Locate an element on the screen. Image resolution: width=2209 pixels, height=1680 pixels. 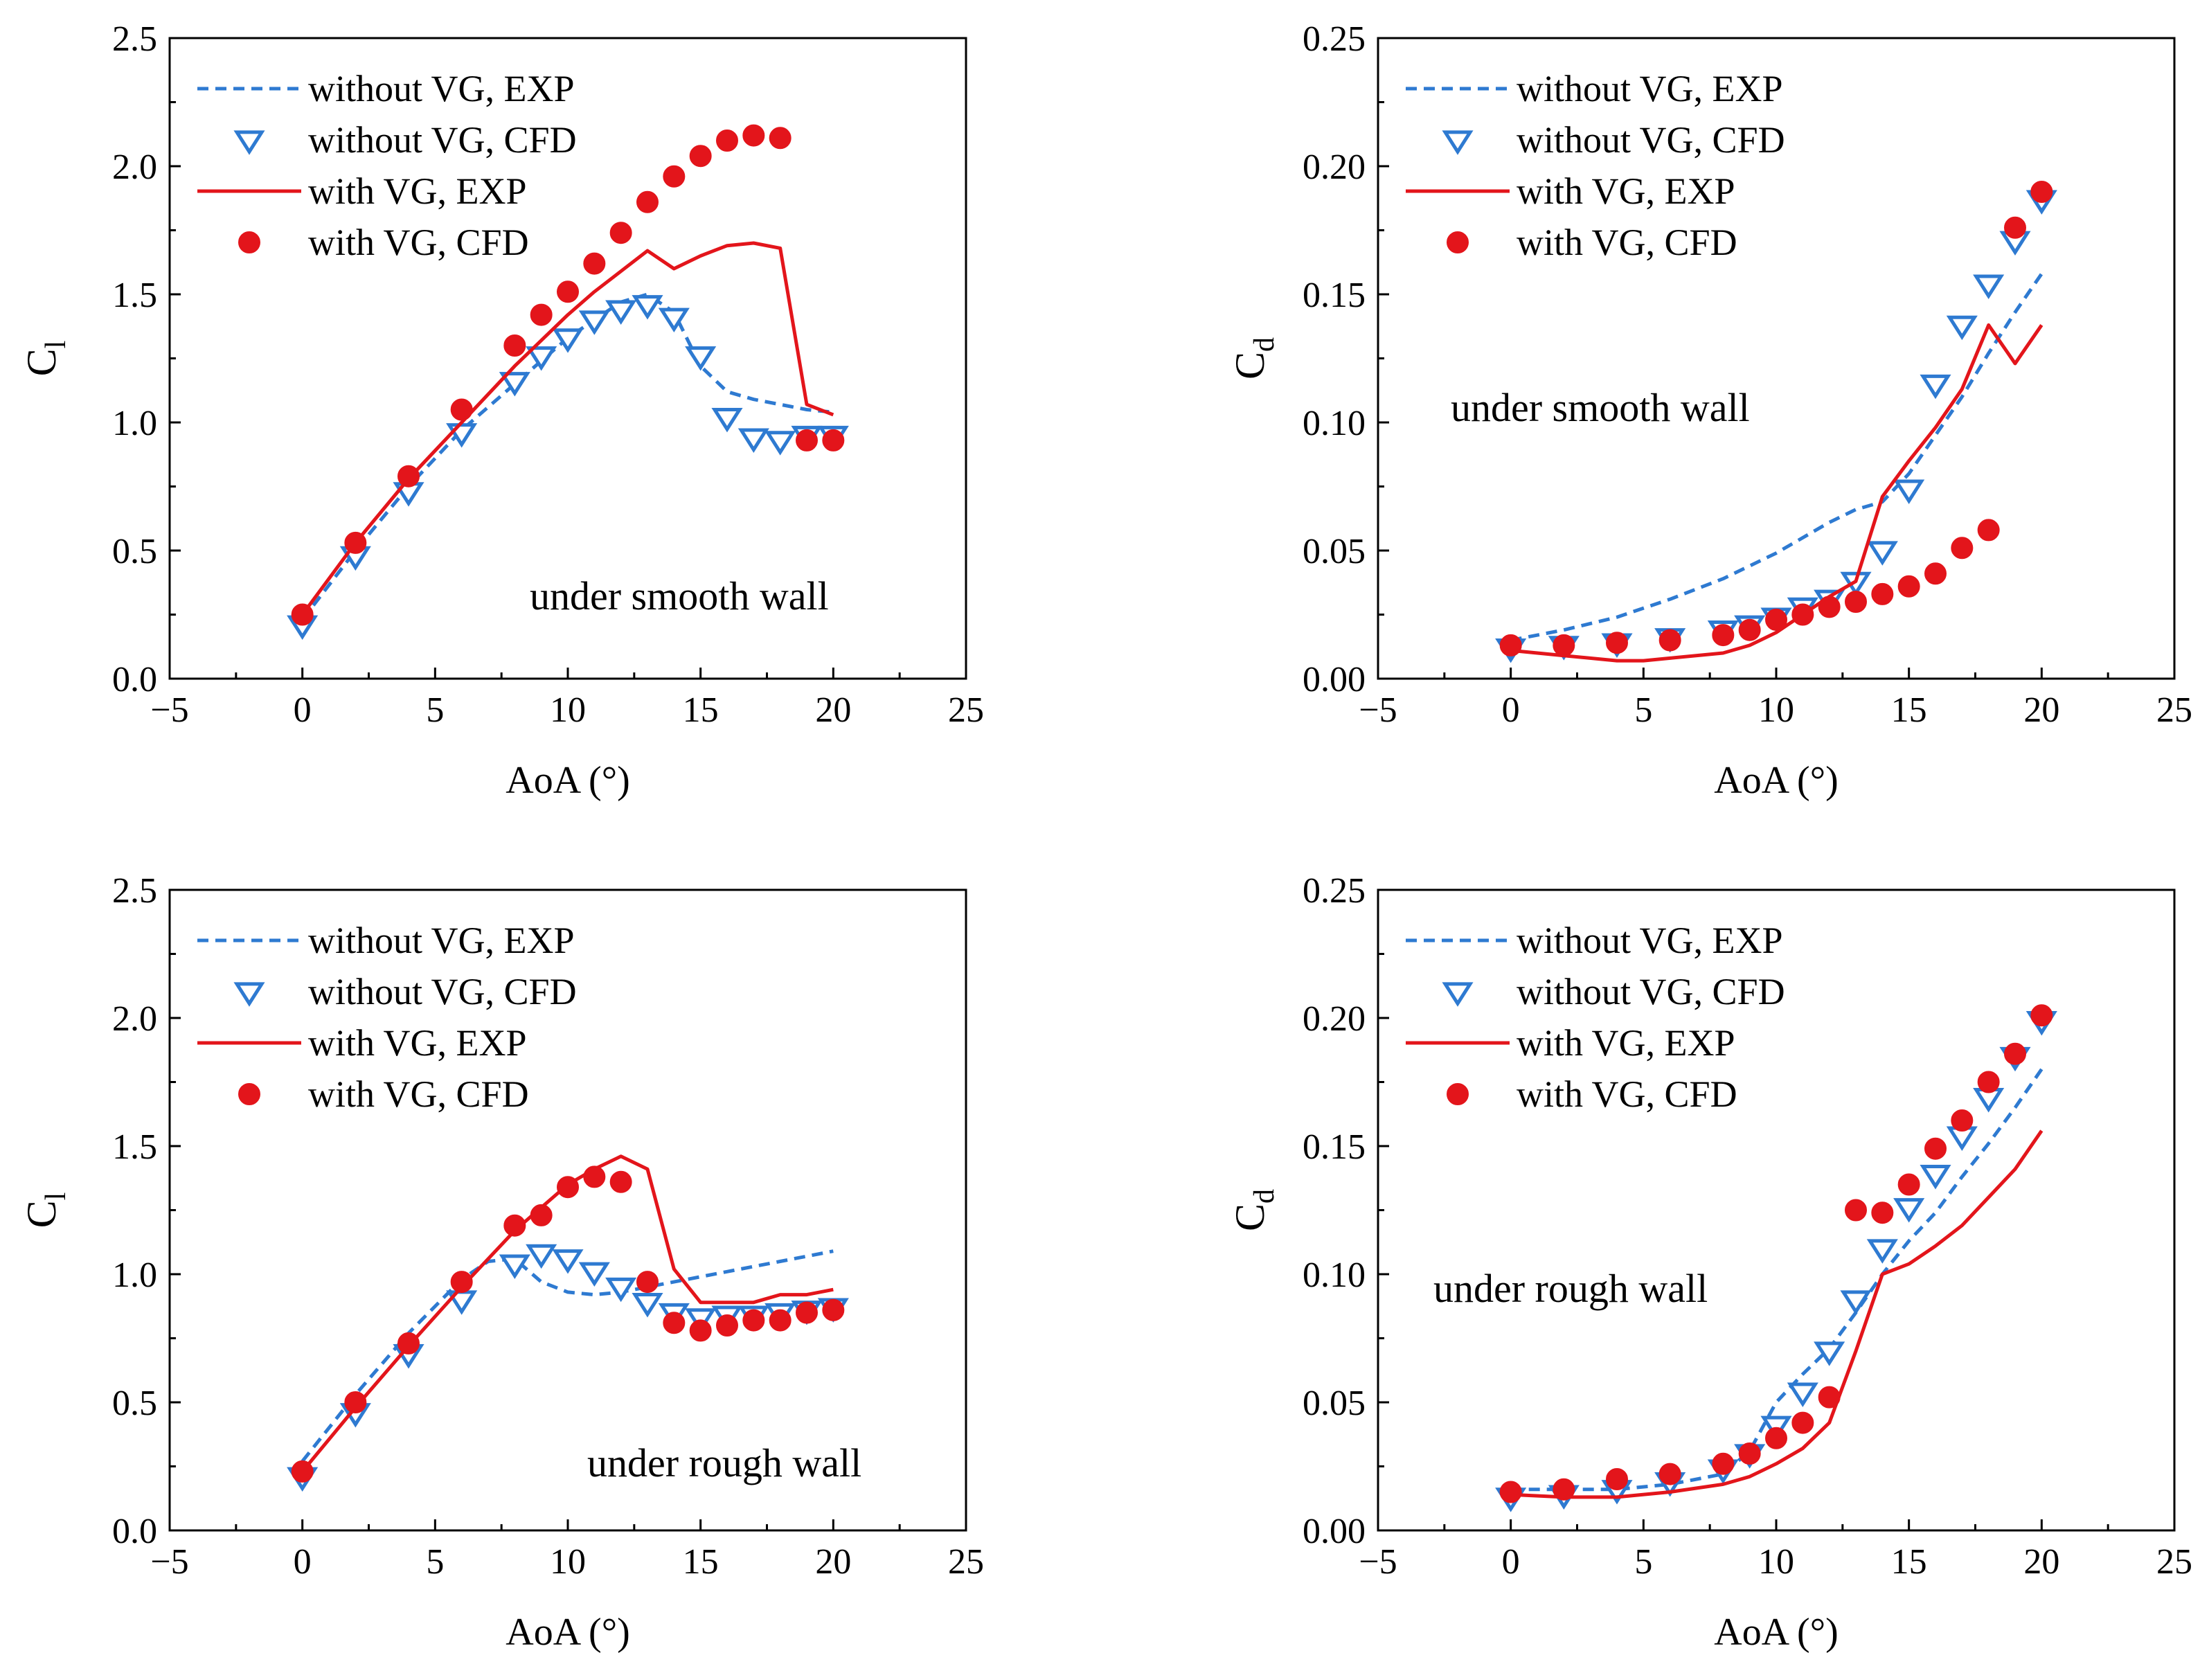
y-tick-label: 0.5 is located at coordinates (134, 1403).